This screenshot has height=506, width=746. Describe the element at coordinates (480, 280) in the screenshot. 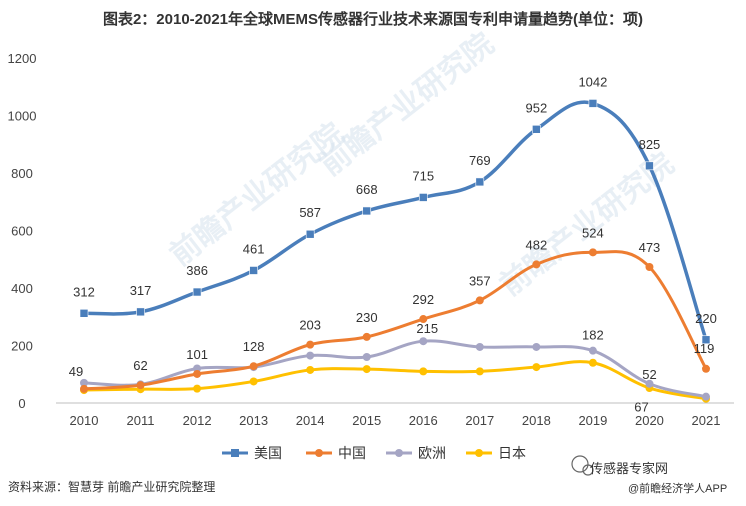

I see `data-label: 357` at that location.